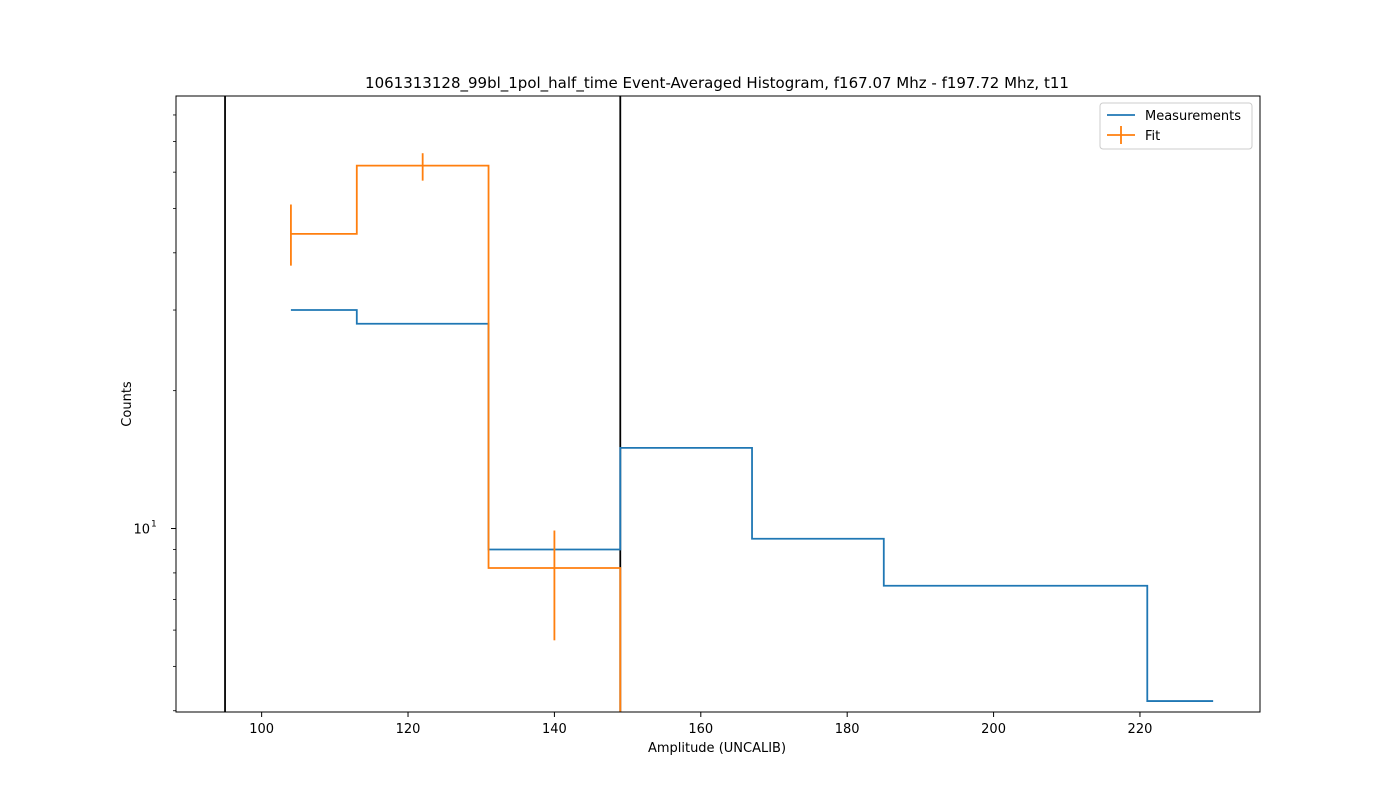 The width and height of the screenshot is (1400, 800). Describe the element at coordinates (127, 404) in the screenshot. I see `y-axis-label: Counts` at that location.